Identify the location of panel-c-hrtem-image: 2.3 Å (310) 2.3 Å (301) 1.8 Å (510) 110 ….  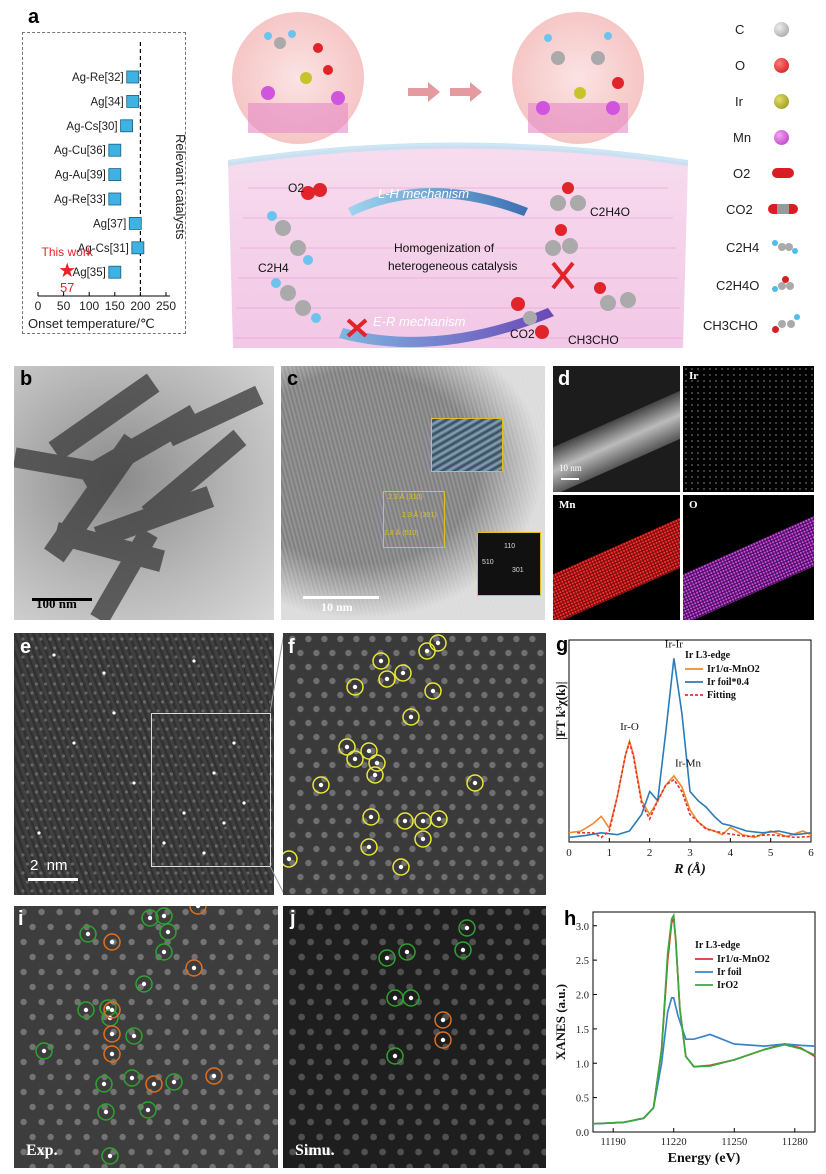
(413, 493).